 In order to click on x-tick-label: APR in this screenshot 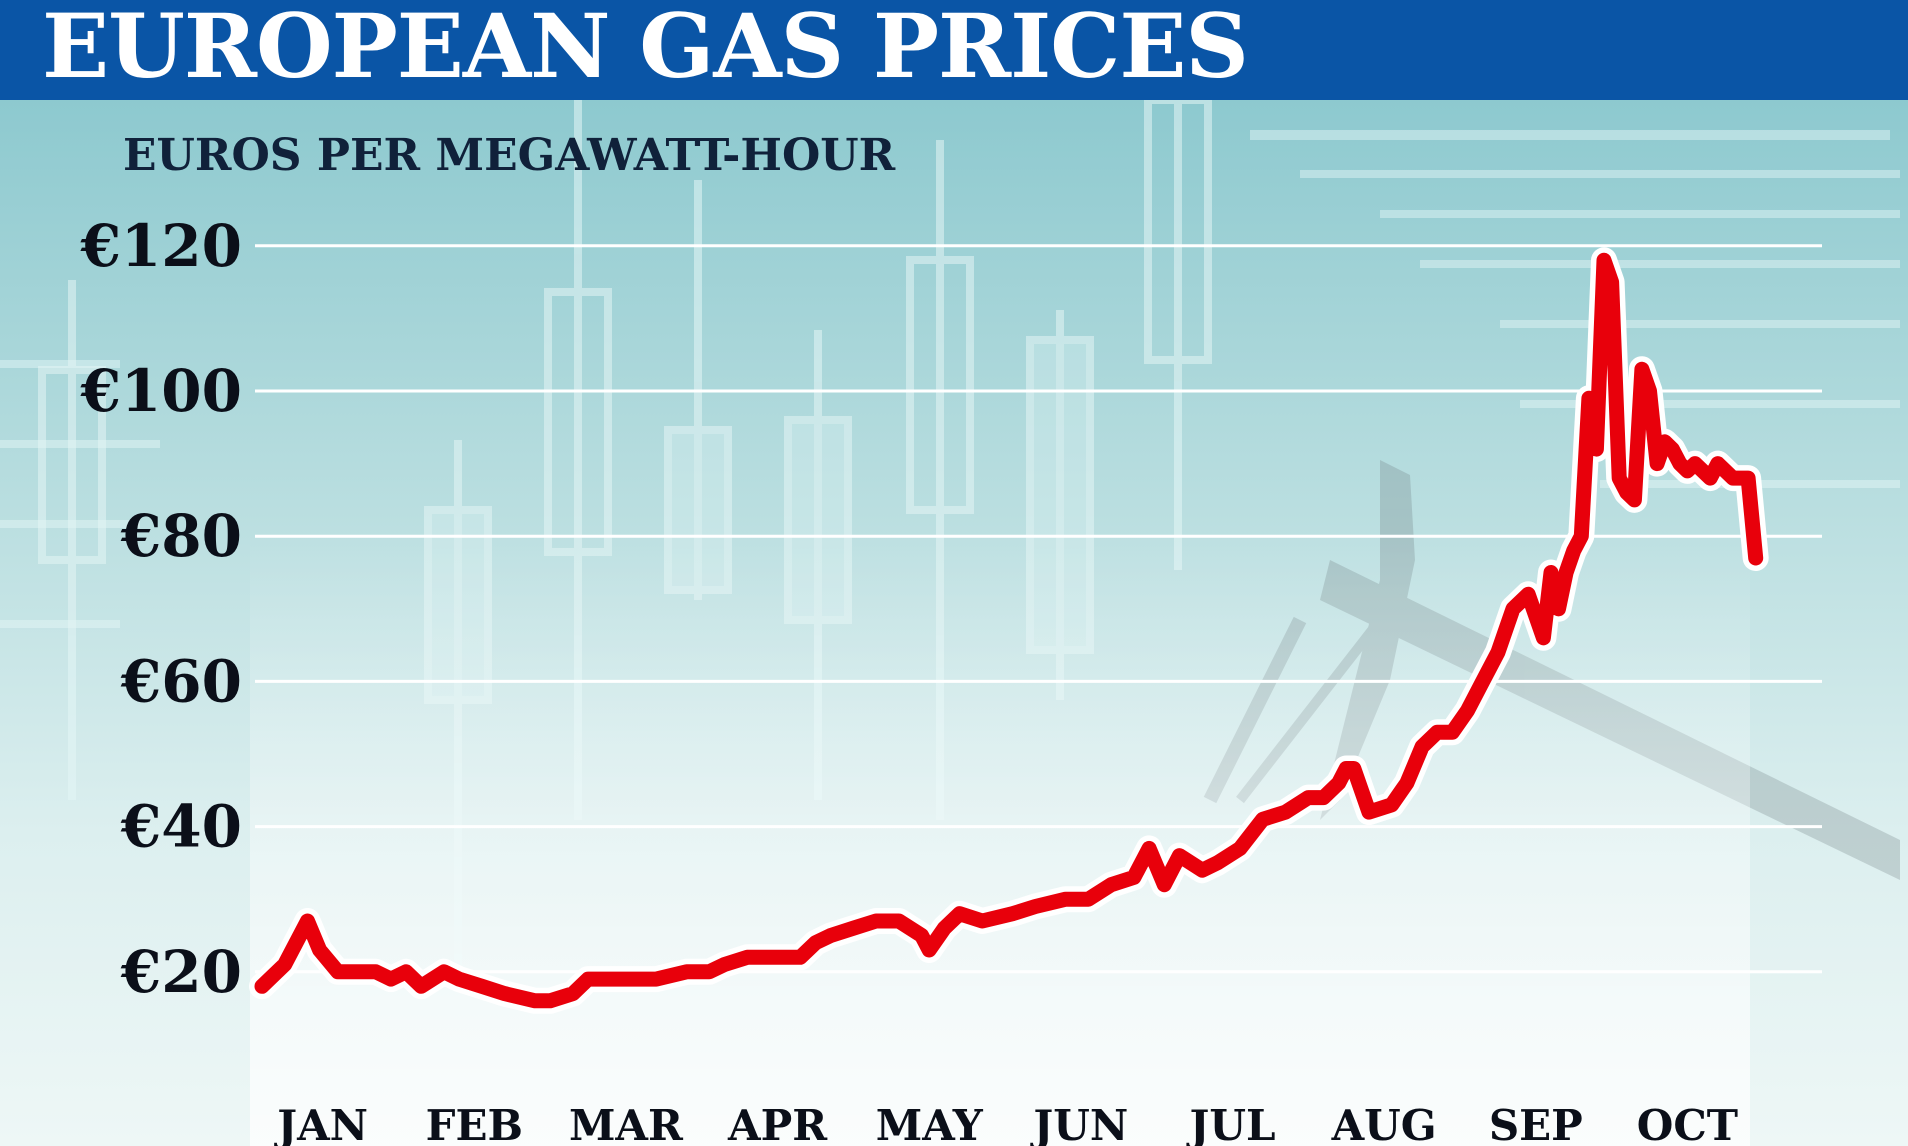, I will do `click(777, 1123)`.